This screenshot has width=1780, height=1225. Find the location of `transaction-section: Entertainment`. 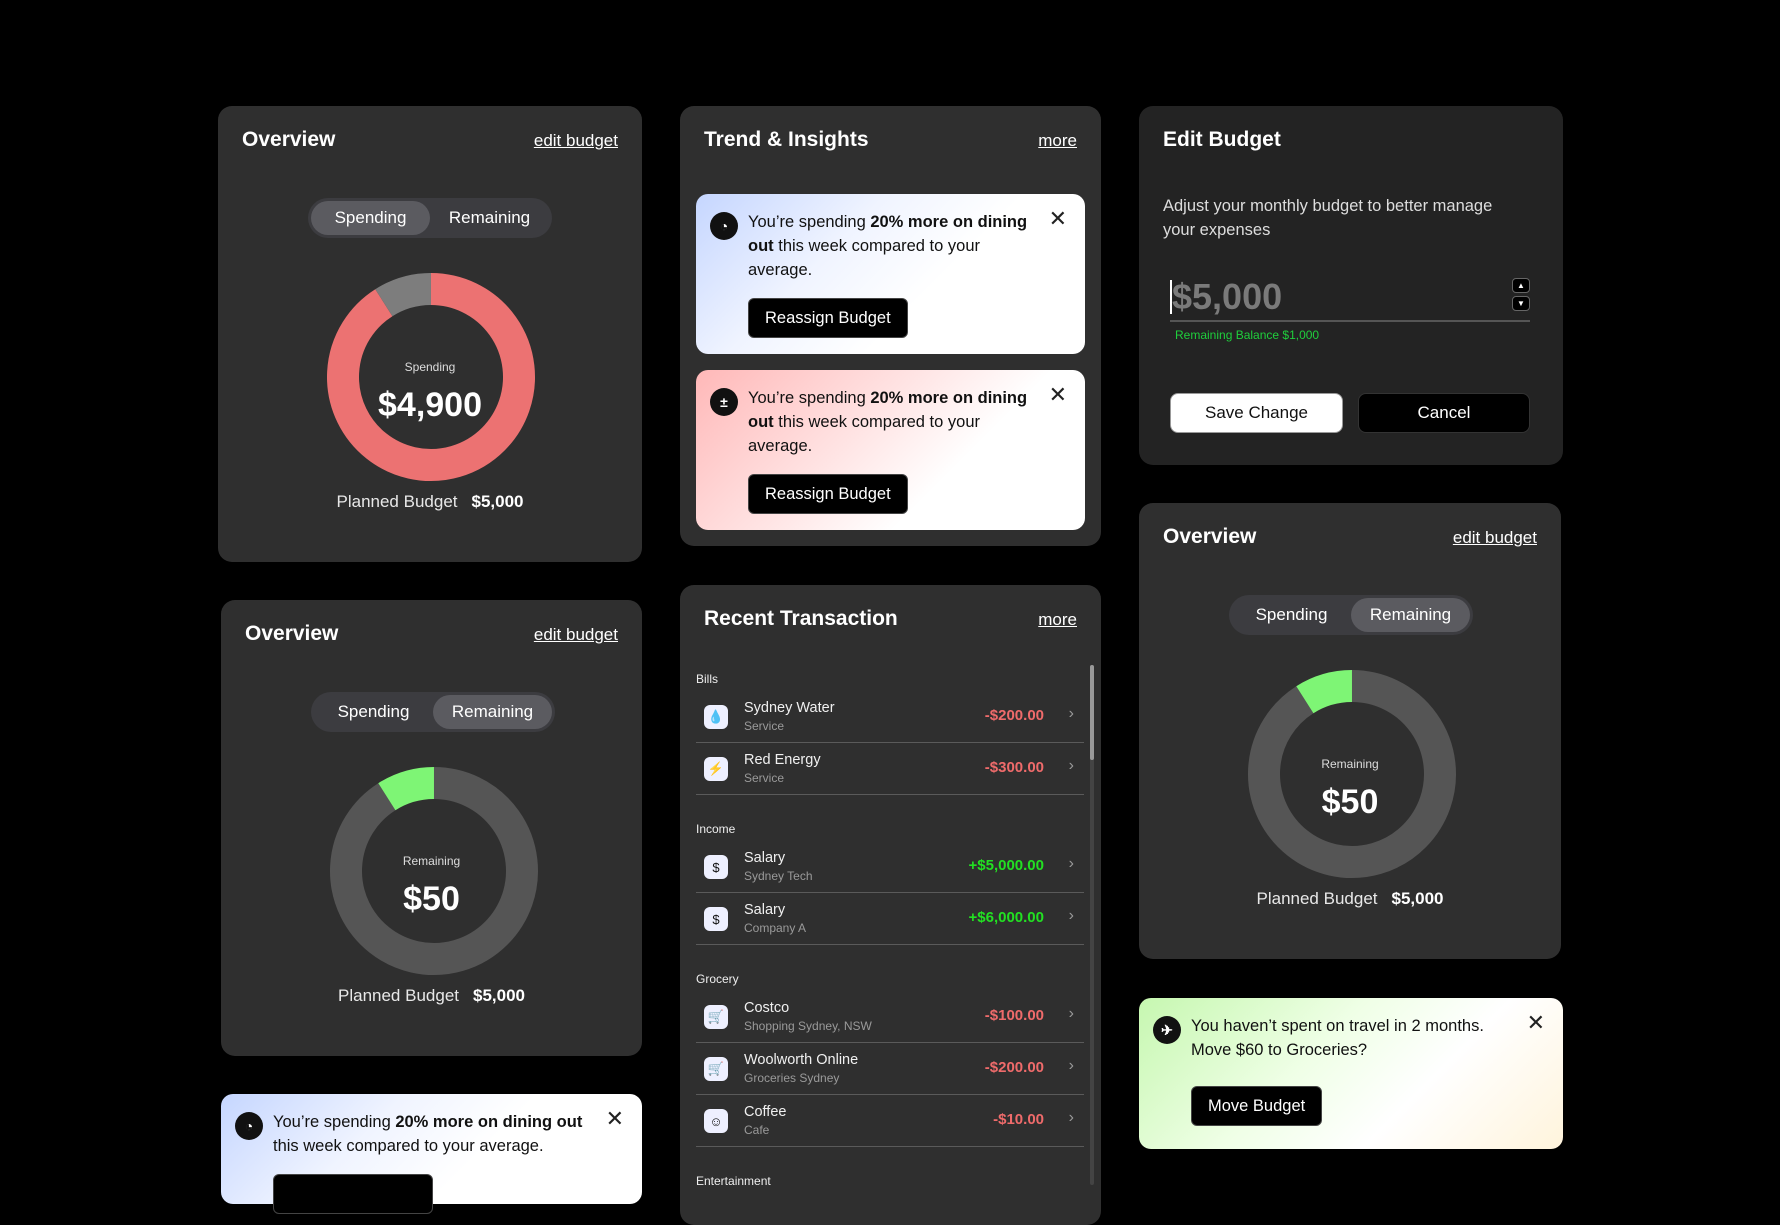

transaction-section: Entertainment is located at coordinates (890, 1181).